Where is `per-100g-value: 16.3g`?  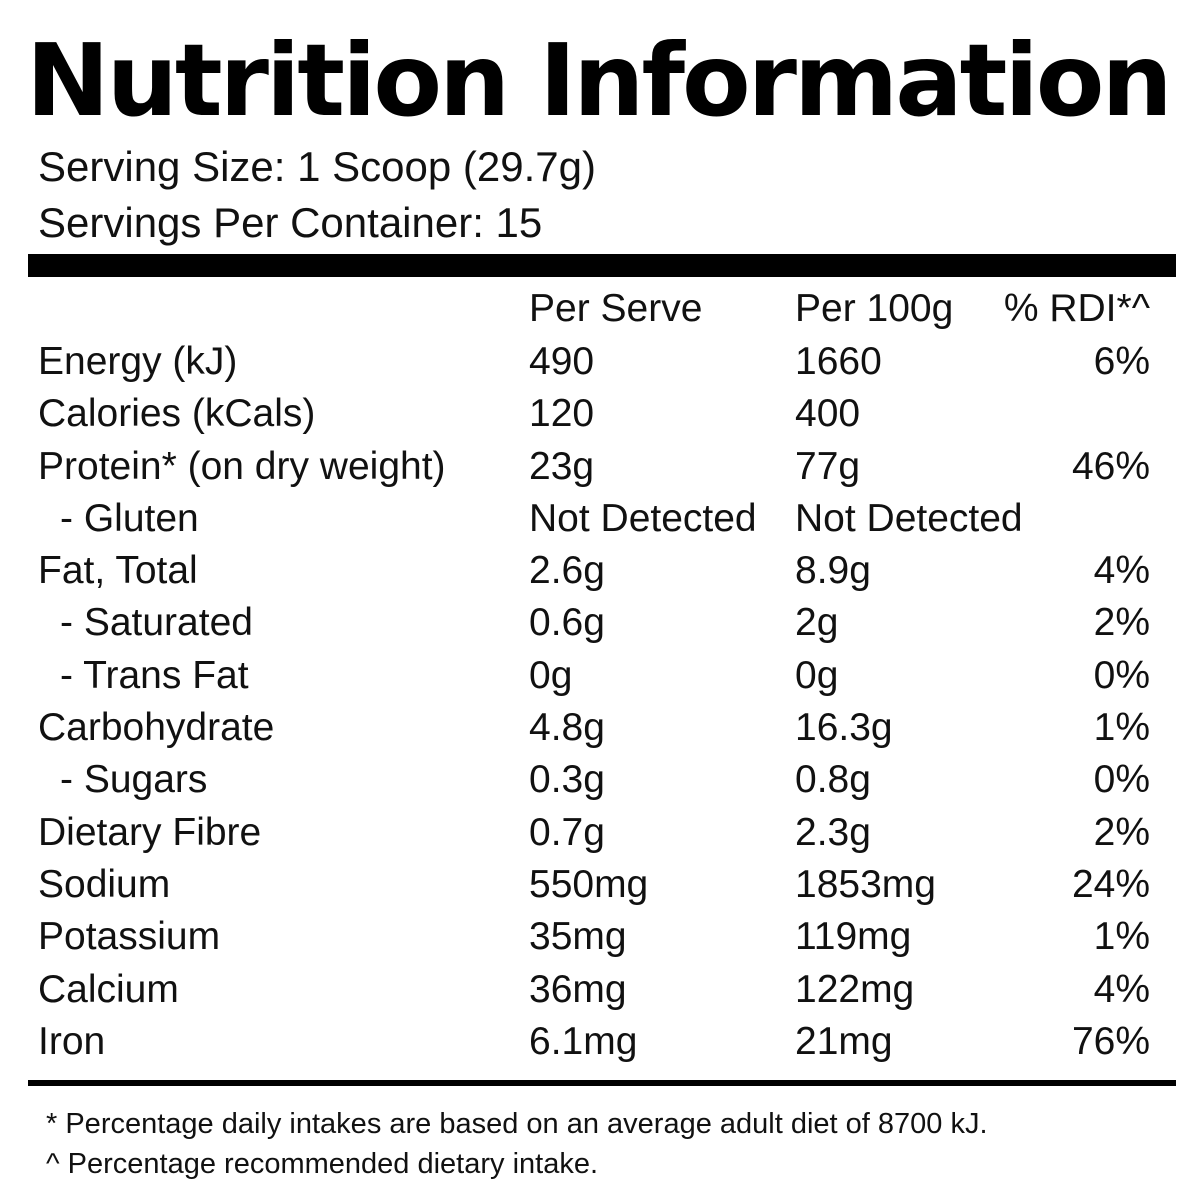
per-100g-value: 16.3g is located at coordinates (844, 728).